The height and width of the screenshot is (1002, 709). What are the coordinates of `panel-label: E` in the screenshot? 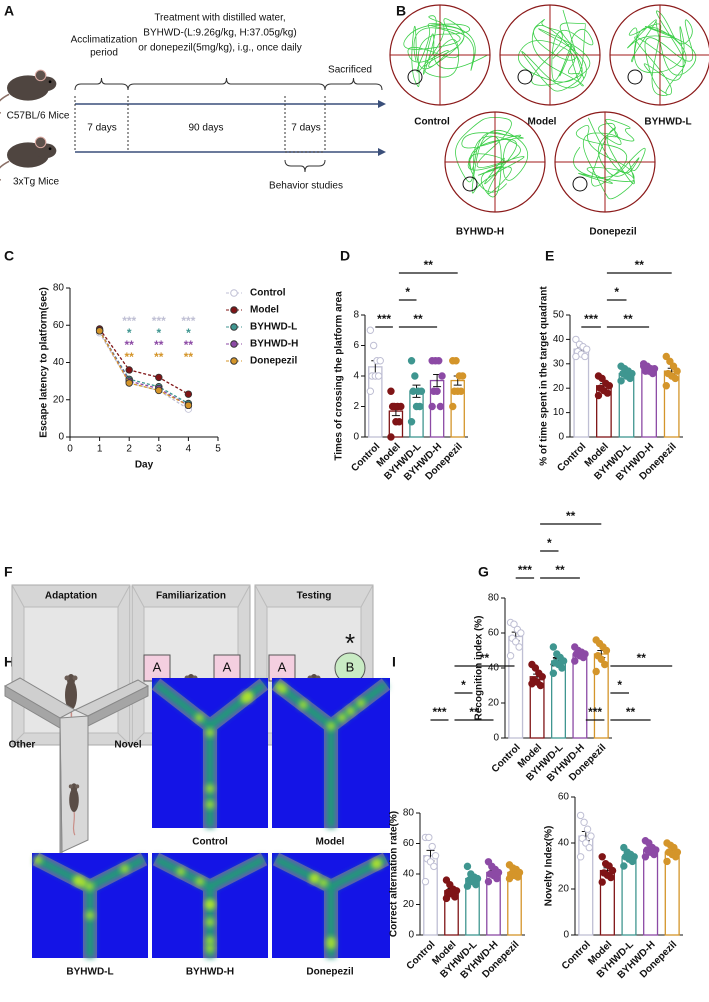 It's located at (549, 256).